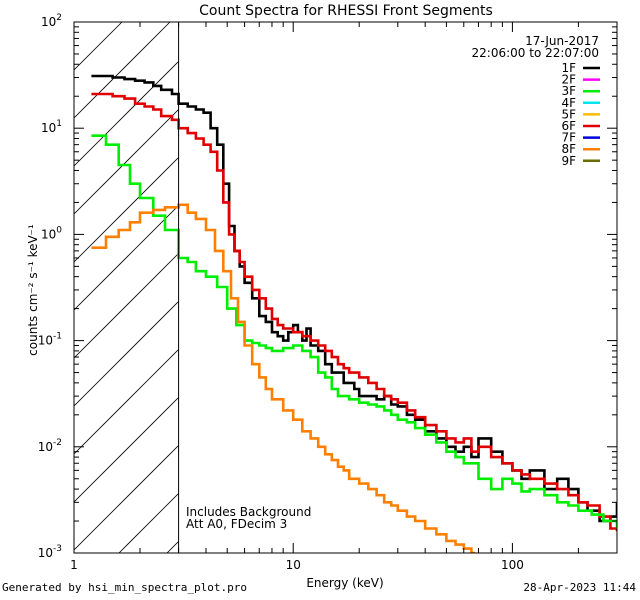  What do you see at coordinates (568, 114) in the screenshot?
I see `legend-label-5F: 5F` at bounding box center [568, 114].